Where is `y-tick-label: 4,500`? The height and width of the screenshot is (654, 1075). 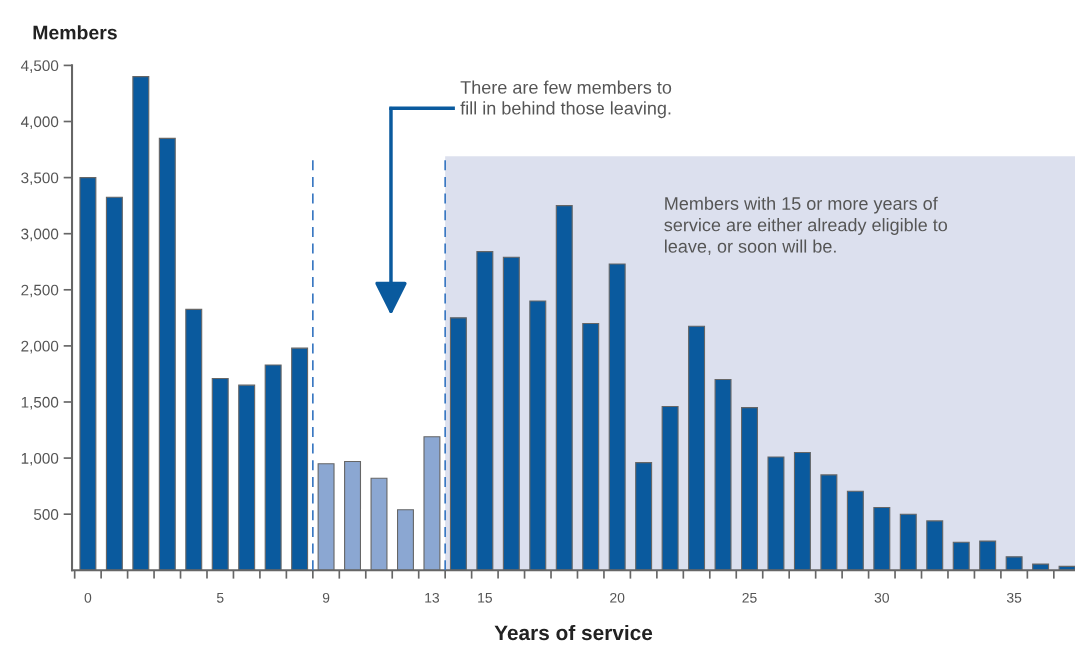
y-tick-label: 4,500 is located at coordinates (39, 66).